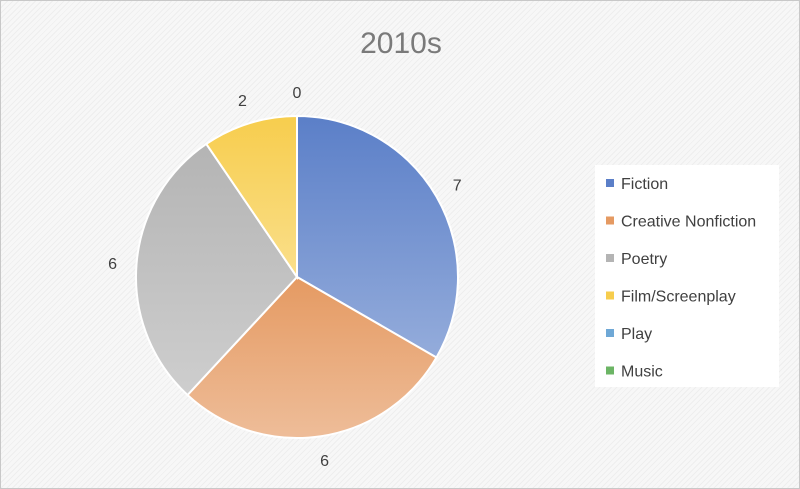 This screenshot has width=800, height=489. Describe the element at coordinates (678, 297) in the screenshot. I see `legend-label-film-screenplay: Film/Screenplay` at that location.